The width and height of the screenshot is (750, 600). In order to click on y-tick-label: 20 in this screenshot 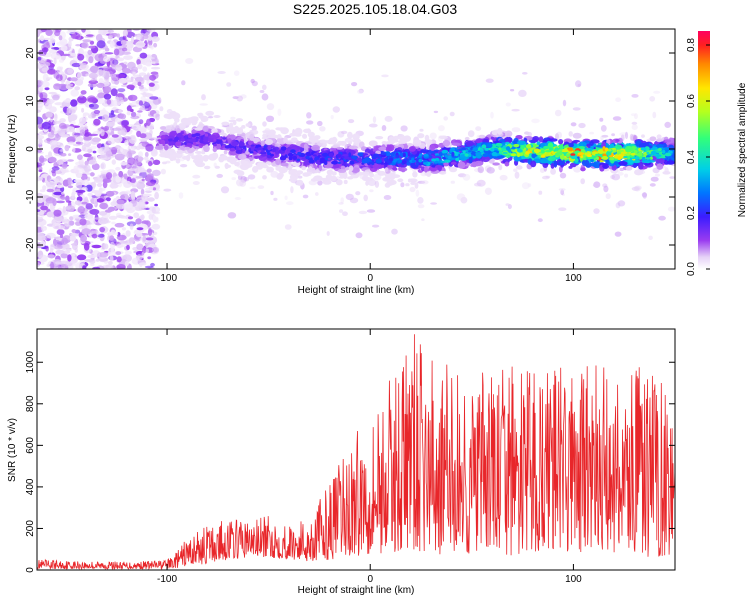, I will do `click(30, 53)`.